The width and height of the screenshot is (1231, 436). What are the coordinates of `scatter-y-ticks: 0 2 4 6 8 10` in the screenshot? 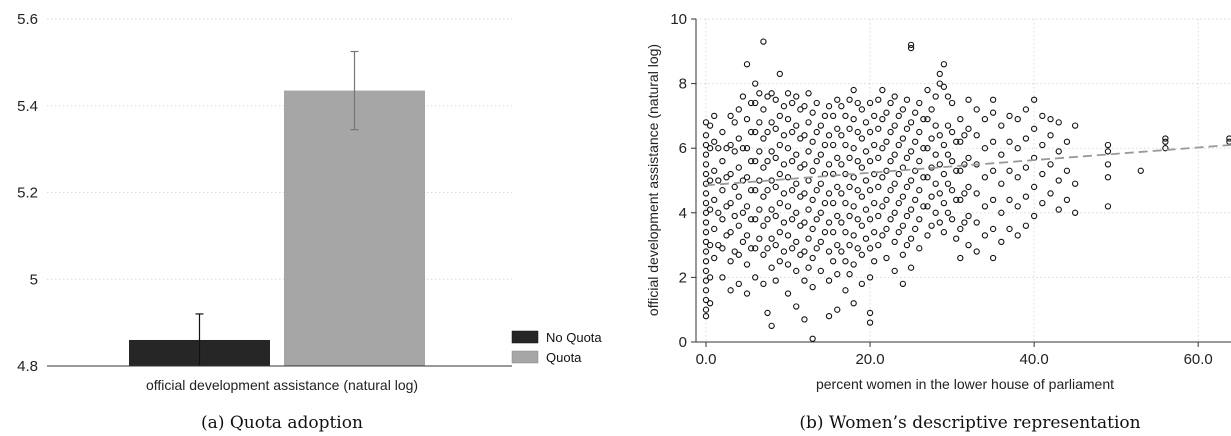 It's located at (683, 181).